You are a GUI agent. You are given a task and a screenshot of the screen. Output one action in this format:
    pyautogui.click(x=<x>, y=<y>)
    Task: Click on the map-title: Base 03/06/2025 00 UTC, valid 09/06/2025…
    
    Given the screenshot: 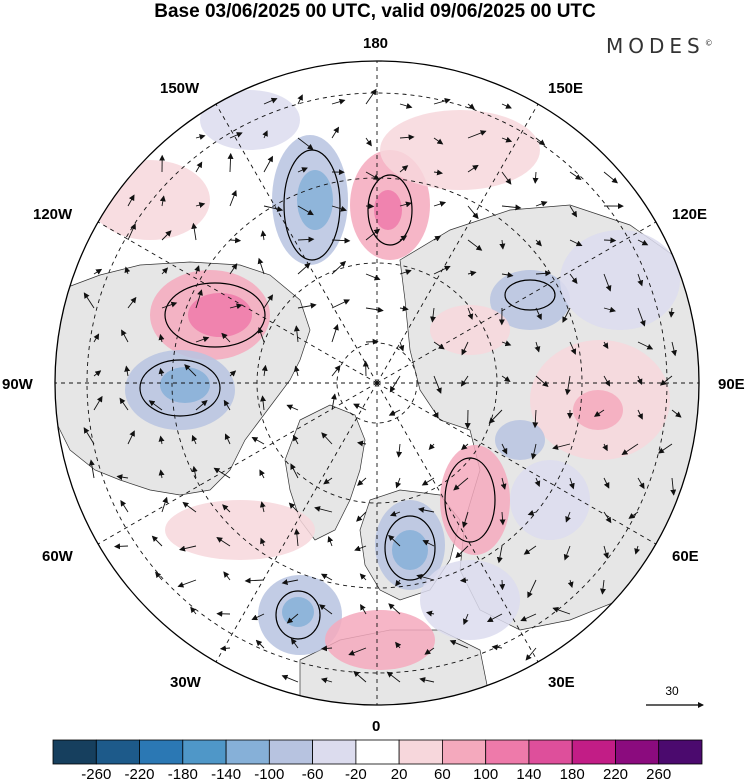 What is the action you would take?
    pyautogui.click(x=375, y=11)
    